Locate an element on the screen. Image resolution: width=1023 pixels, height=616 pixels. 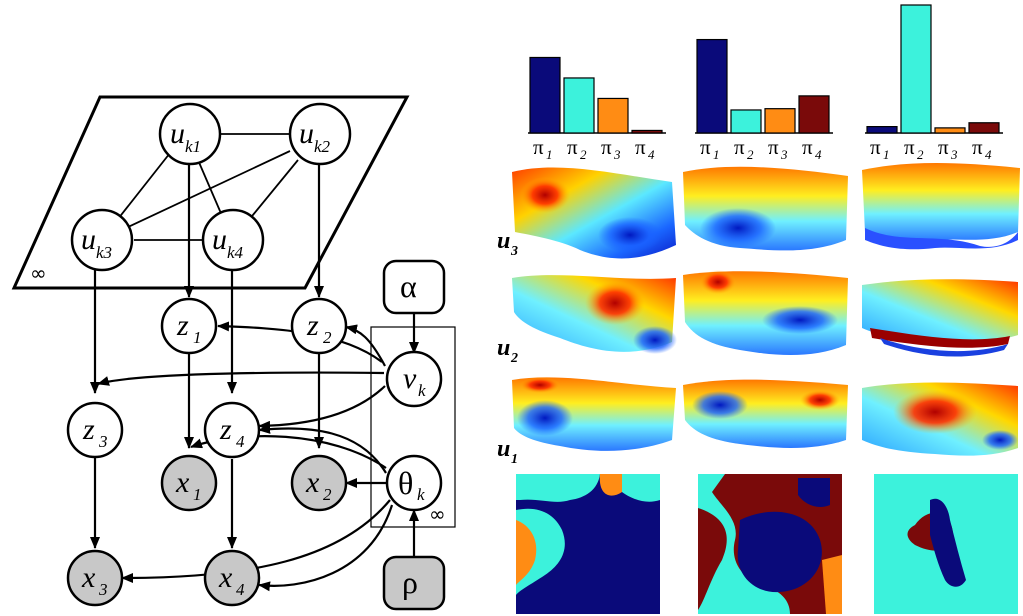
node-z4: z 4 is located at coordinates (232, 430).